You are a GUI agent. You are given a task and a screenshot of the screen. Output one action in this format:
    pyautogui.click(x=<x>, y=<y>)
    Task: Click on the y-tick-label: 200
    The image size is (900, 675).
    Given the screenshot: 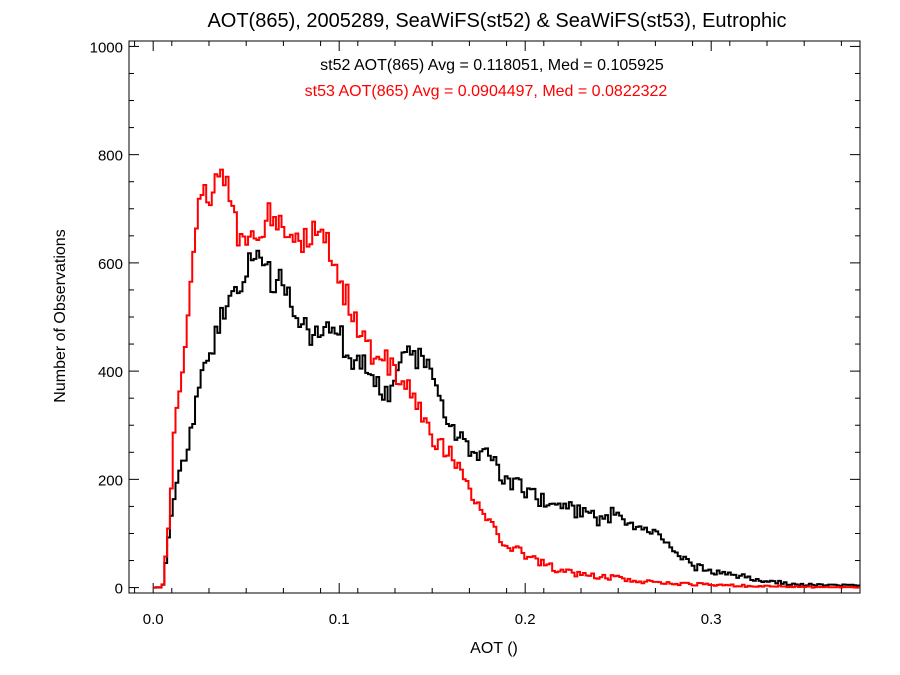 What is the action you would take?
    pyautogui.click(x=110, y=480)
    